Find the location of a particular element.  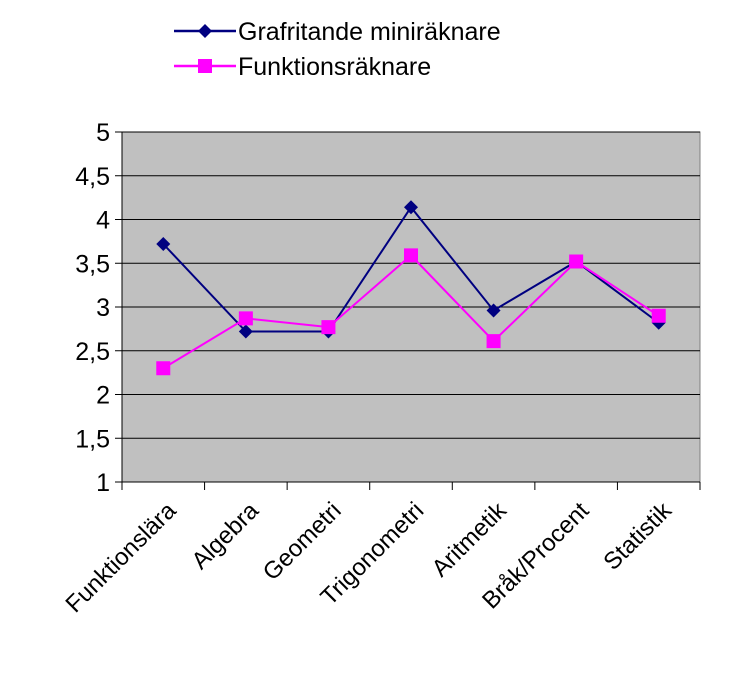

y-tick-label: 1 is located at coordinates (103, 483).